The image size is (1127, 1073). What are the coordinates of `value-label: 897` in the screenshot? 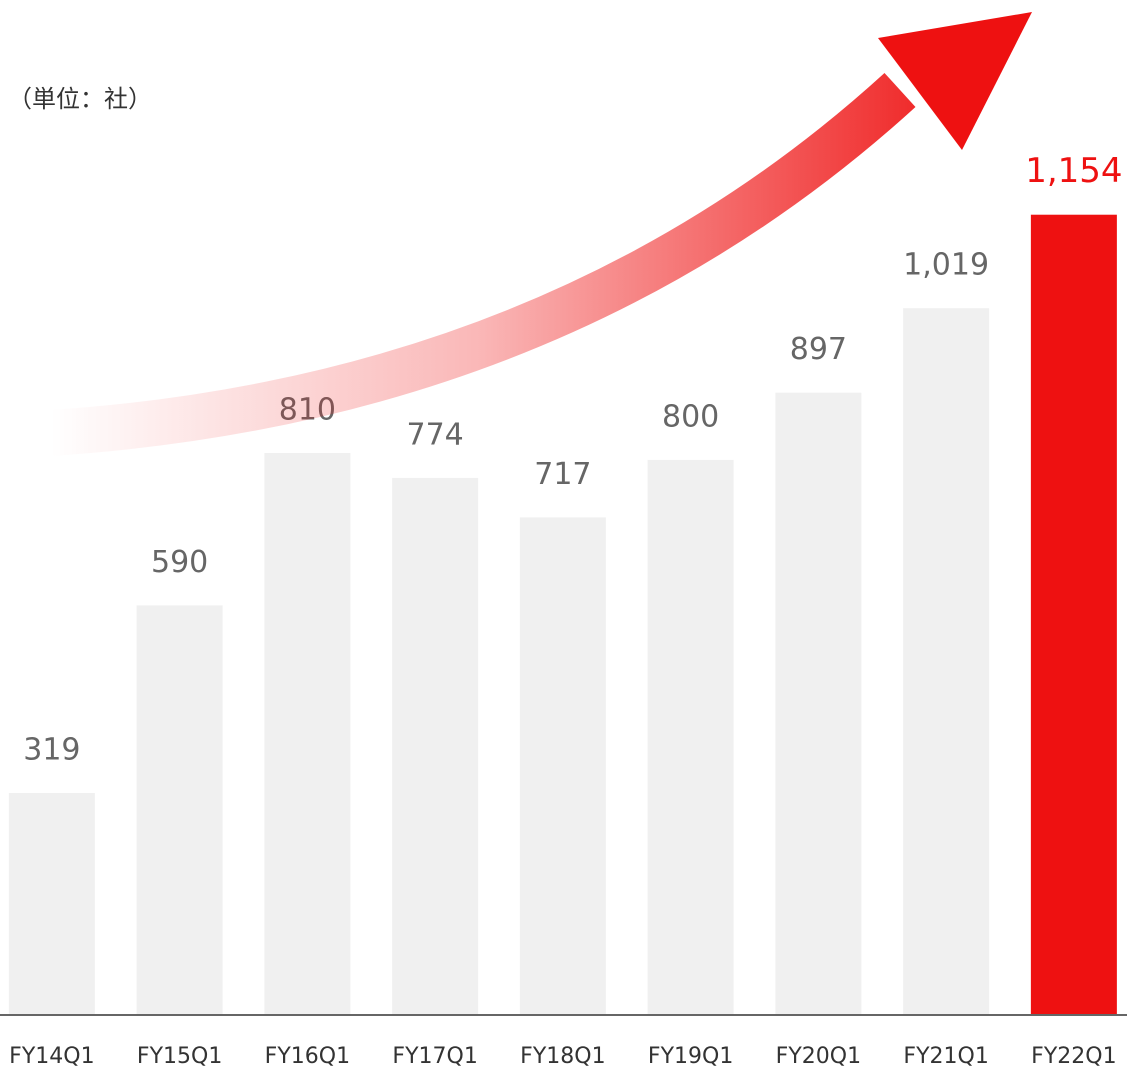 It's located at (818, 349).